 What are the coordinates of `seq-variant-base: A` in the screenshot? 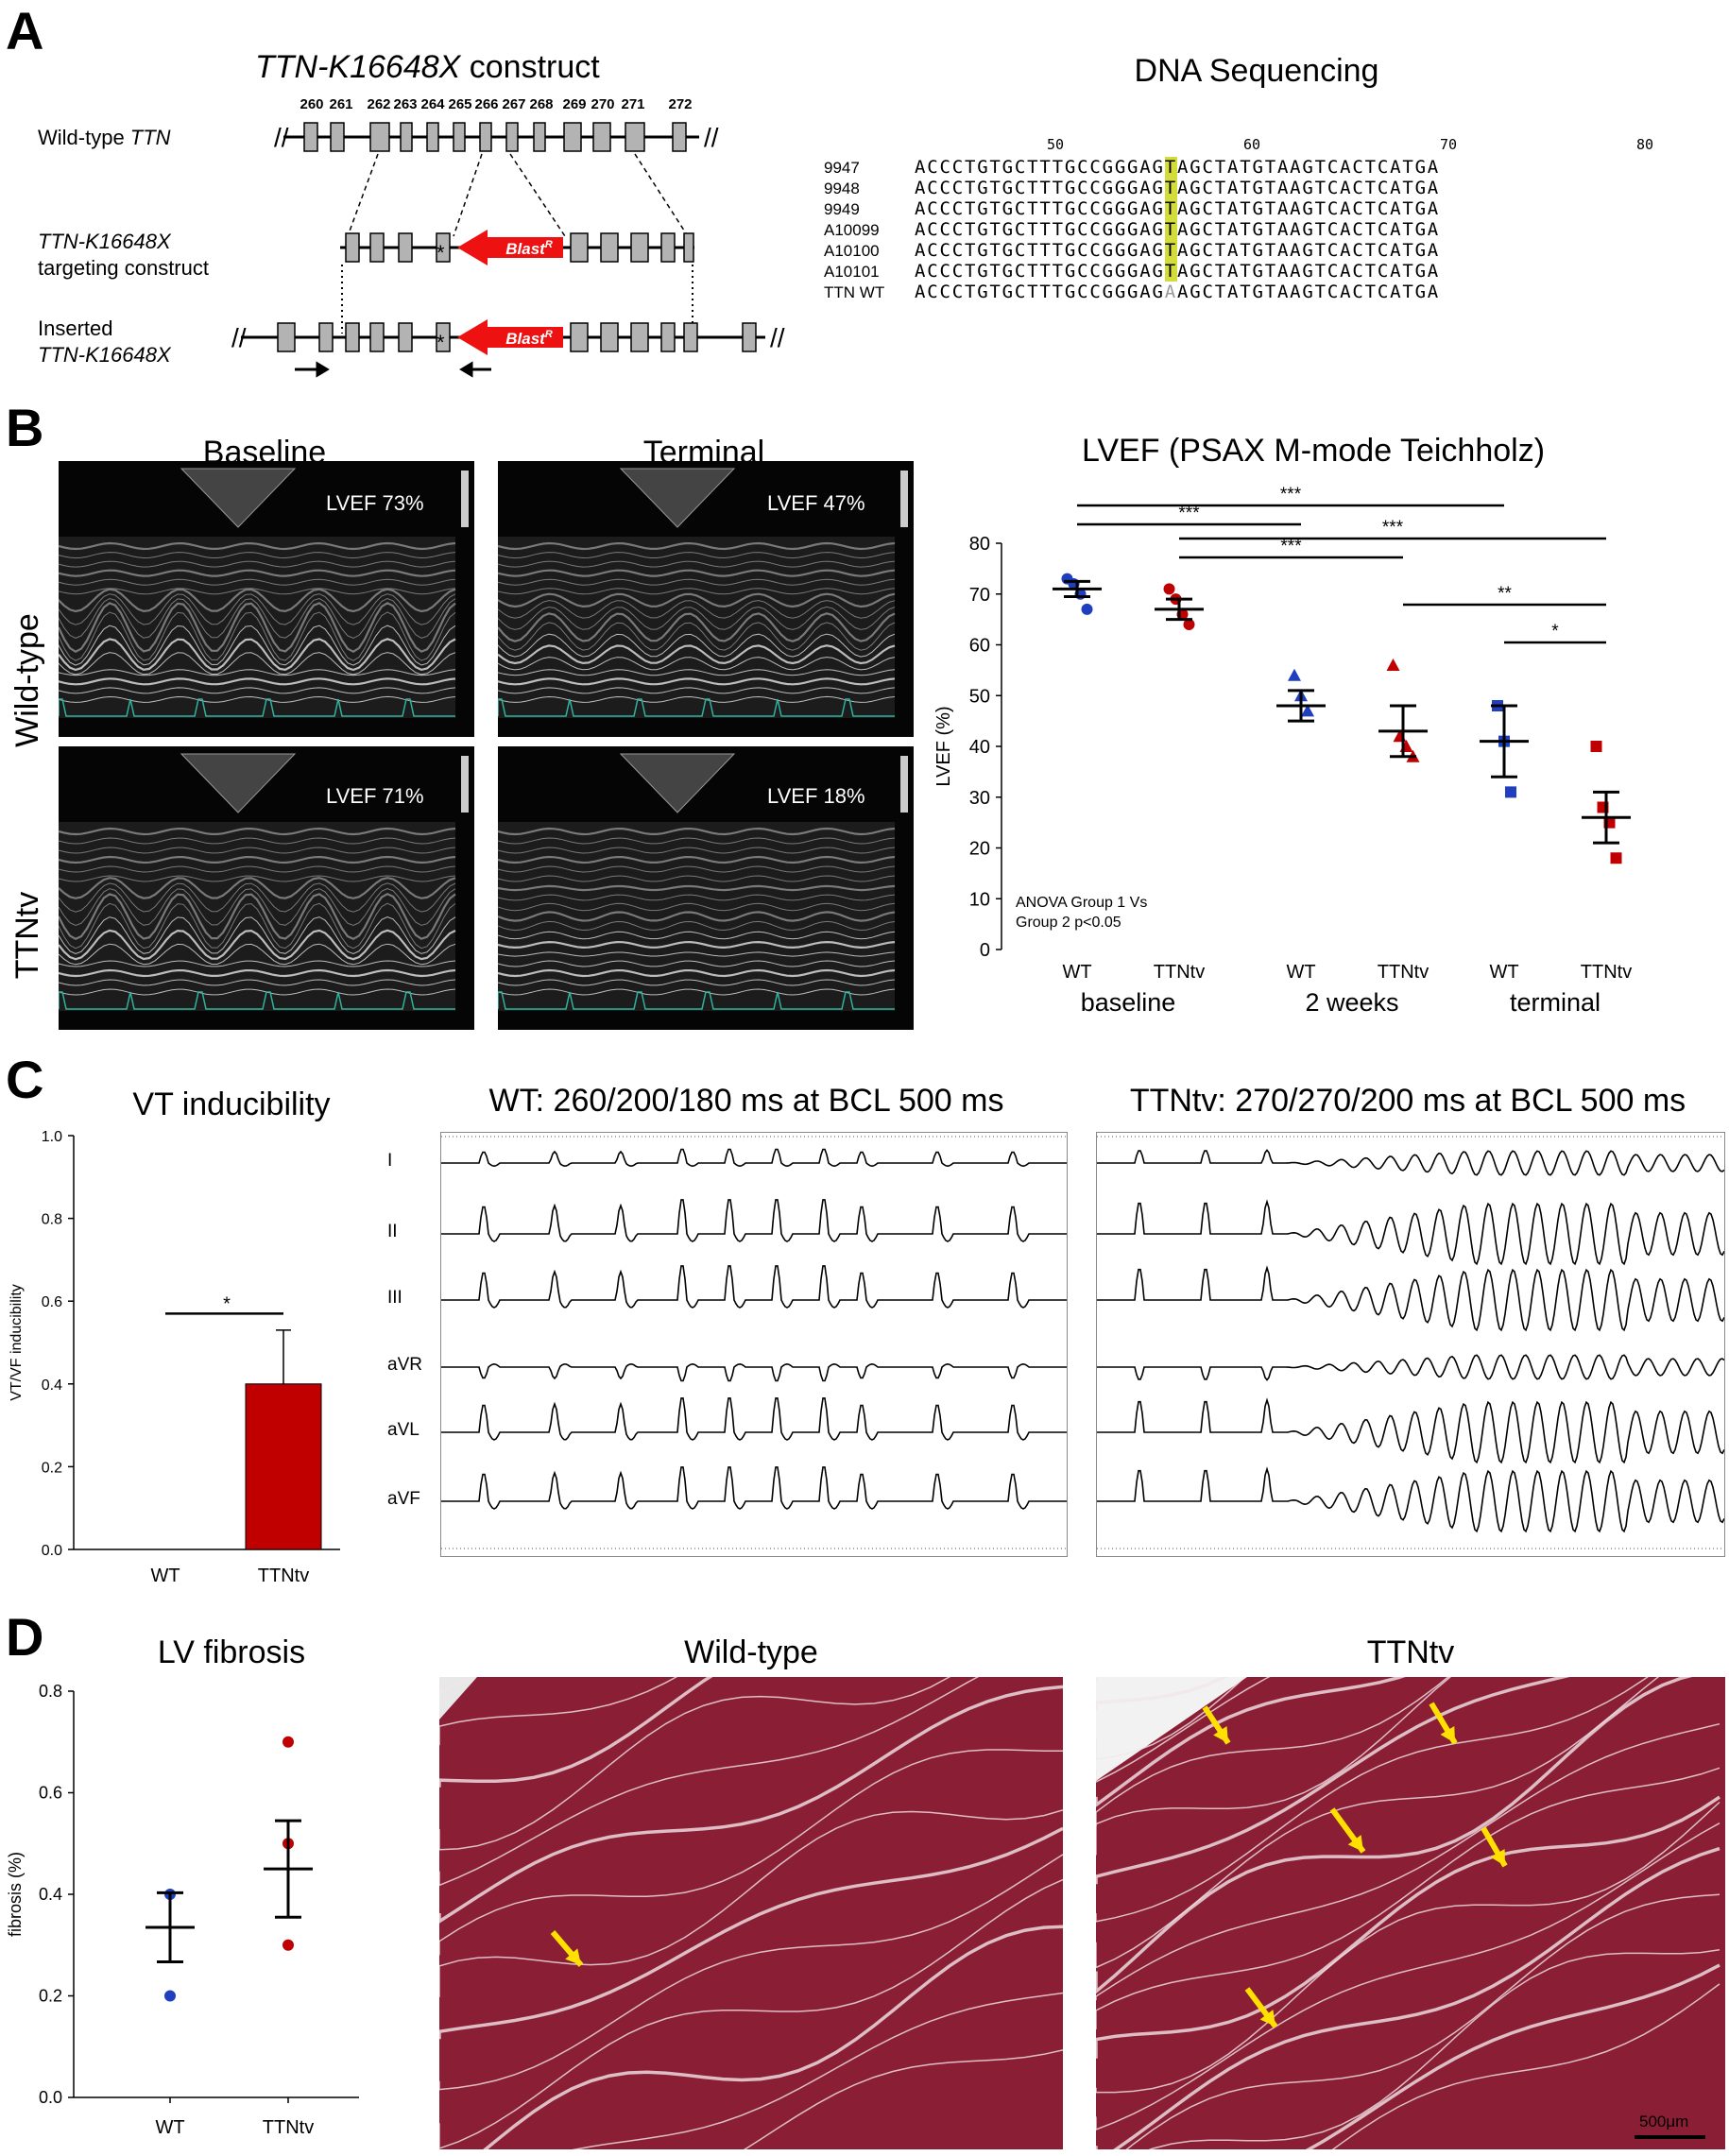 It's located at (1171, 292).